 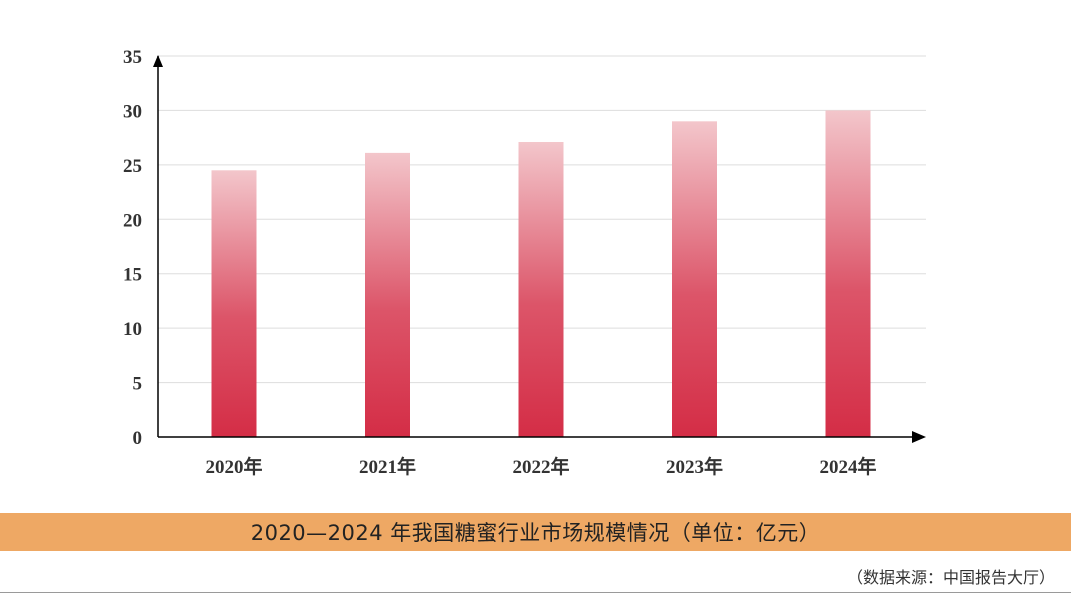 What do you see at coordinates (132, 220) in the screenshot?
I see `y-tick-label: 20` at bounding box center [132, 220].